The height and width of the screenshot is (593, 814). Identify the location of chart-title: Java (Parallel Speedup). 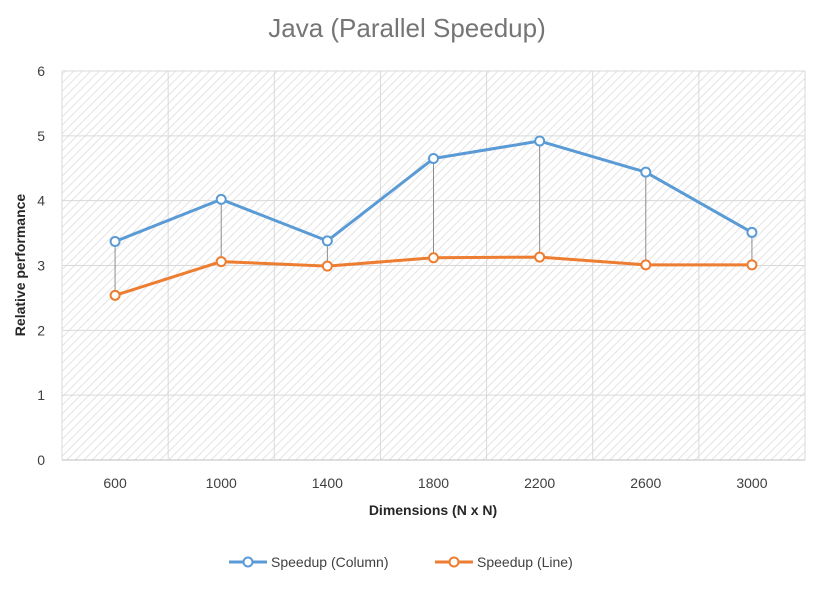
(407, 28).